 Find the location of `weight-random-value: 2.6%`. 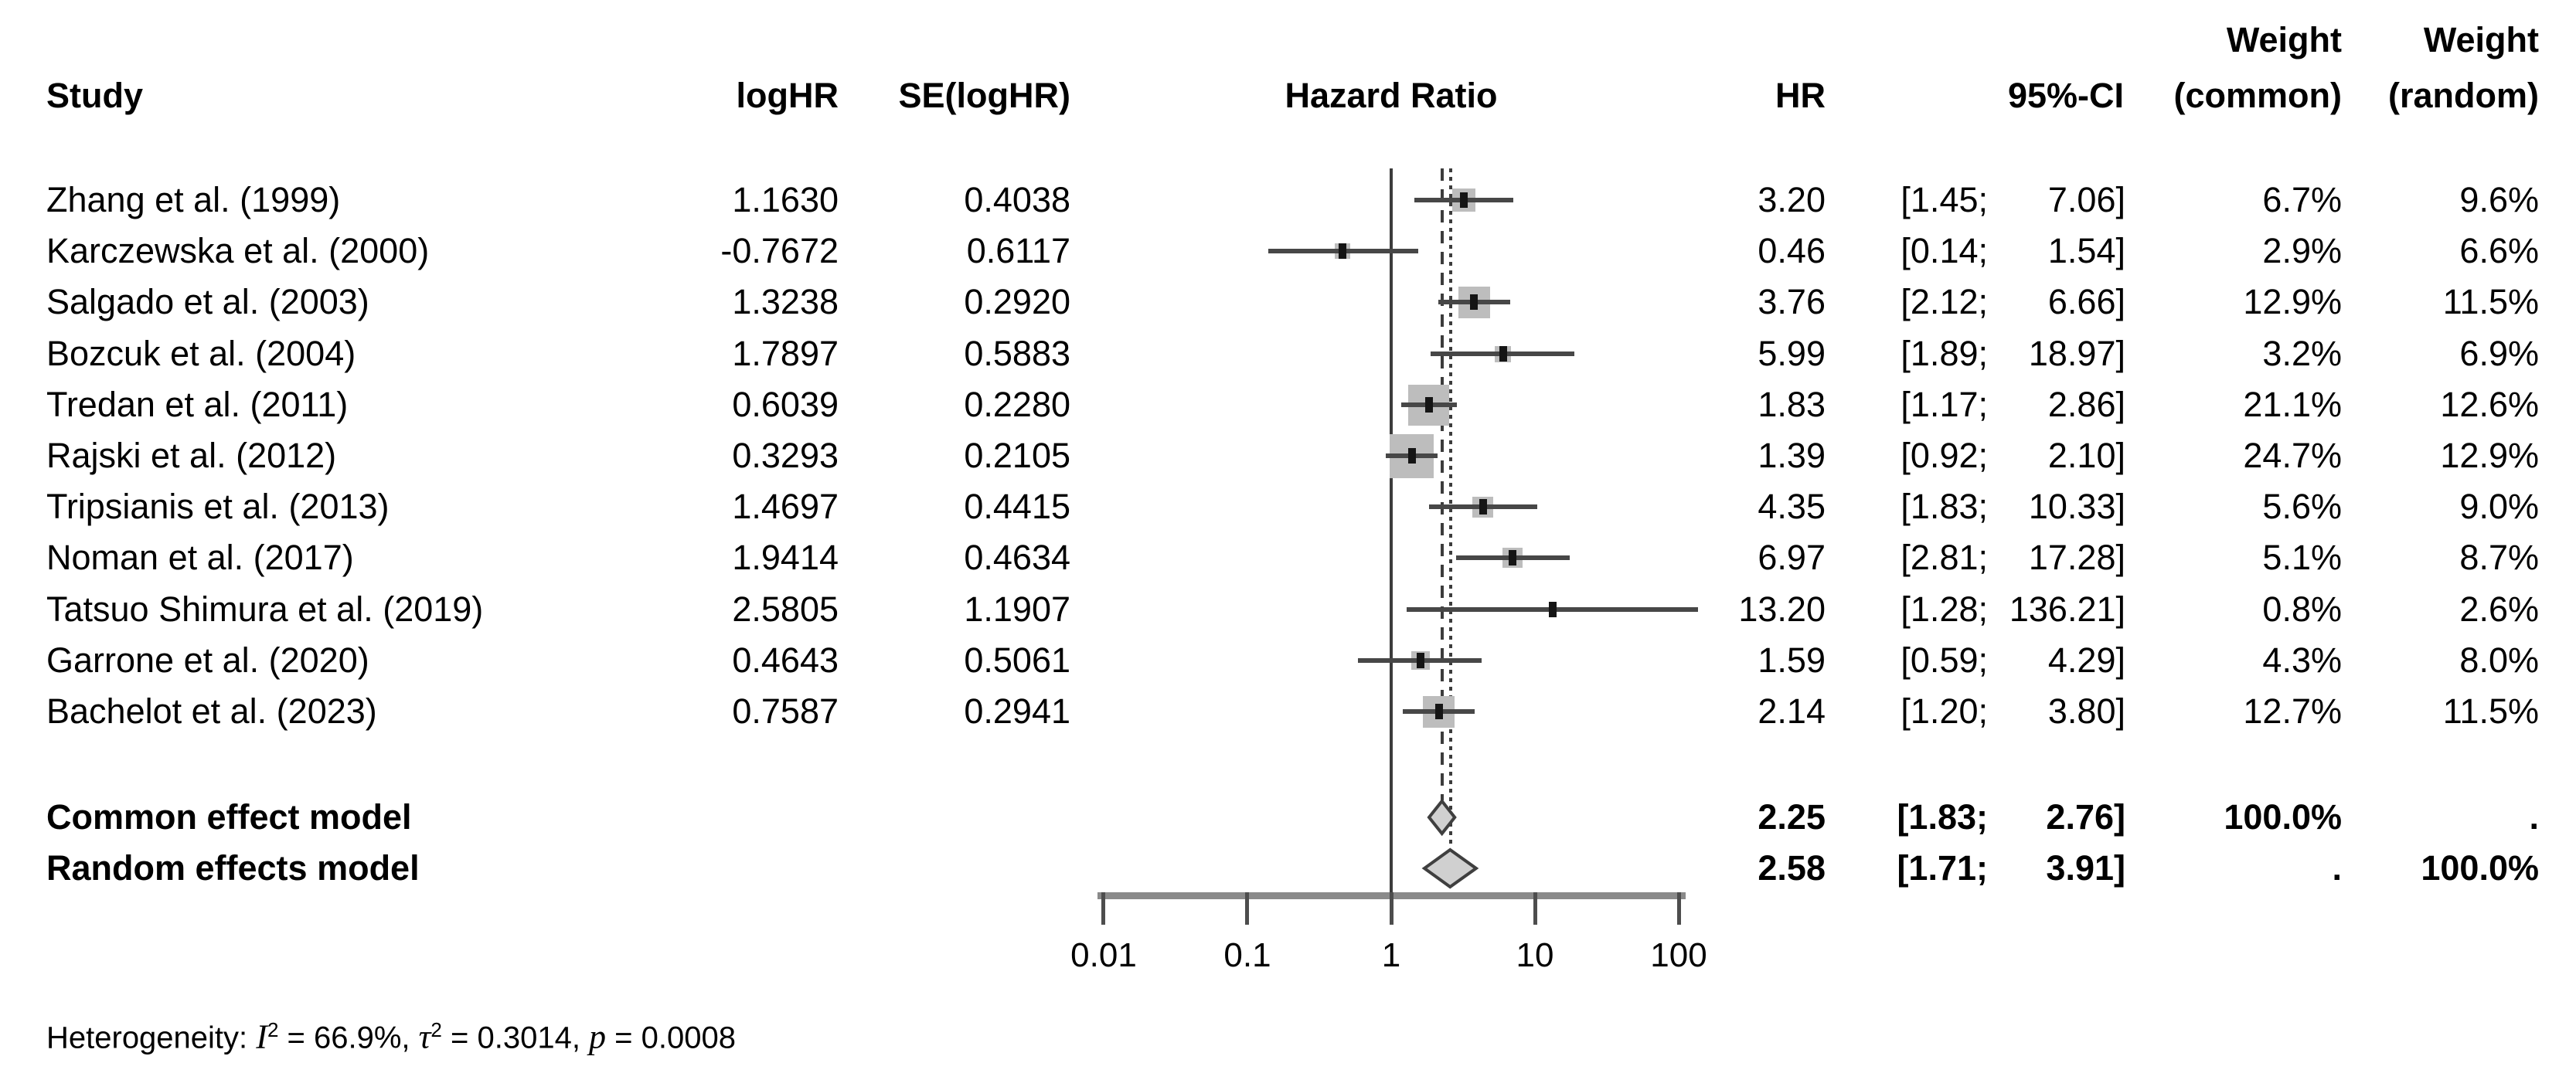

weight-random-value: 2.6% is located at coordinates (2499, 609).